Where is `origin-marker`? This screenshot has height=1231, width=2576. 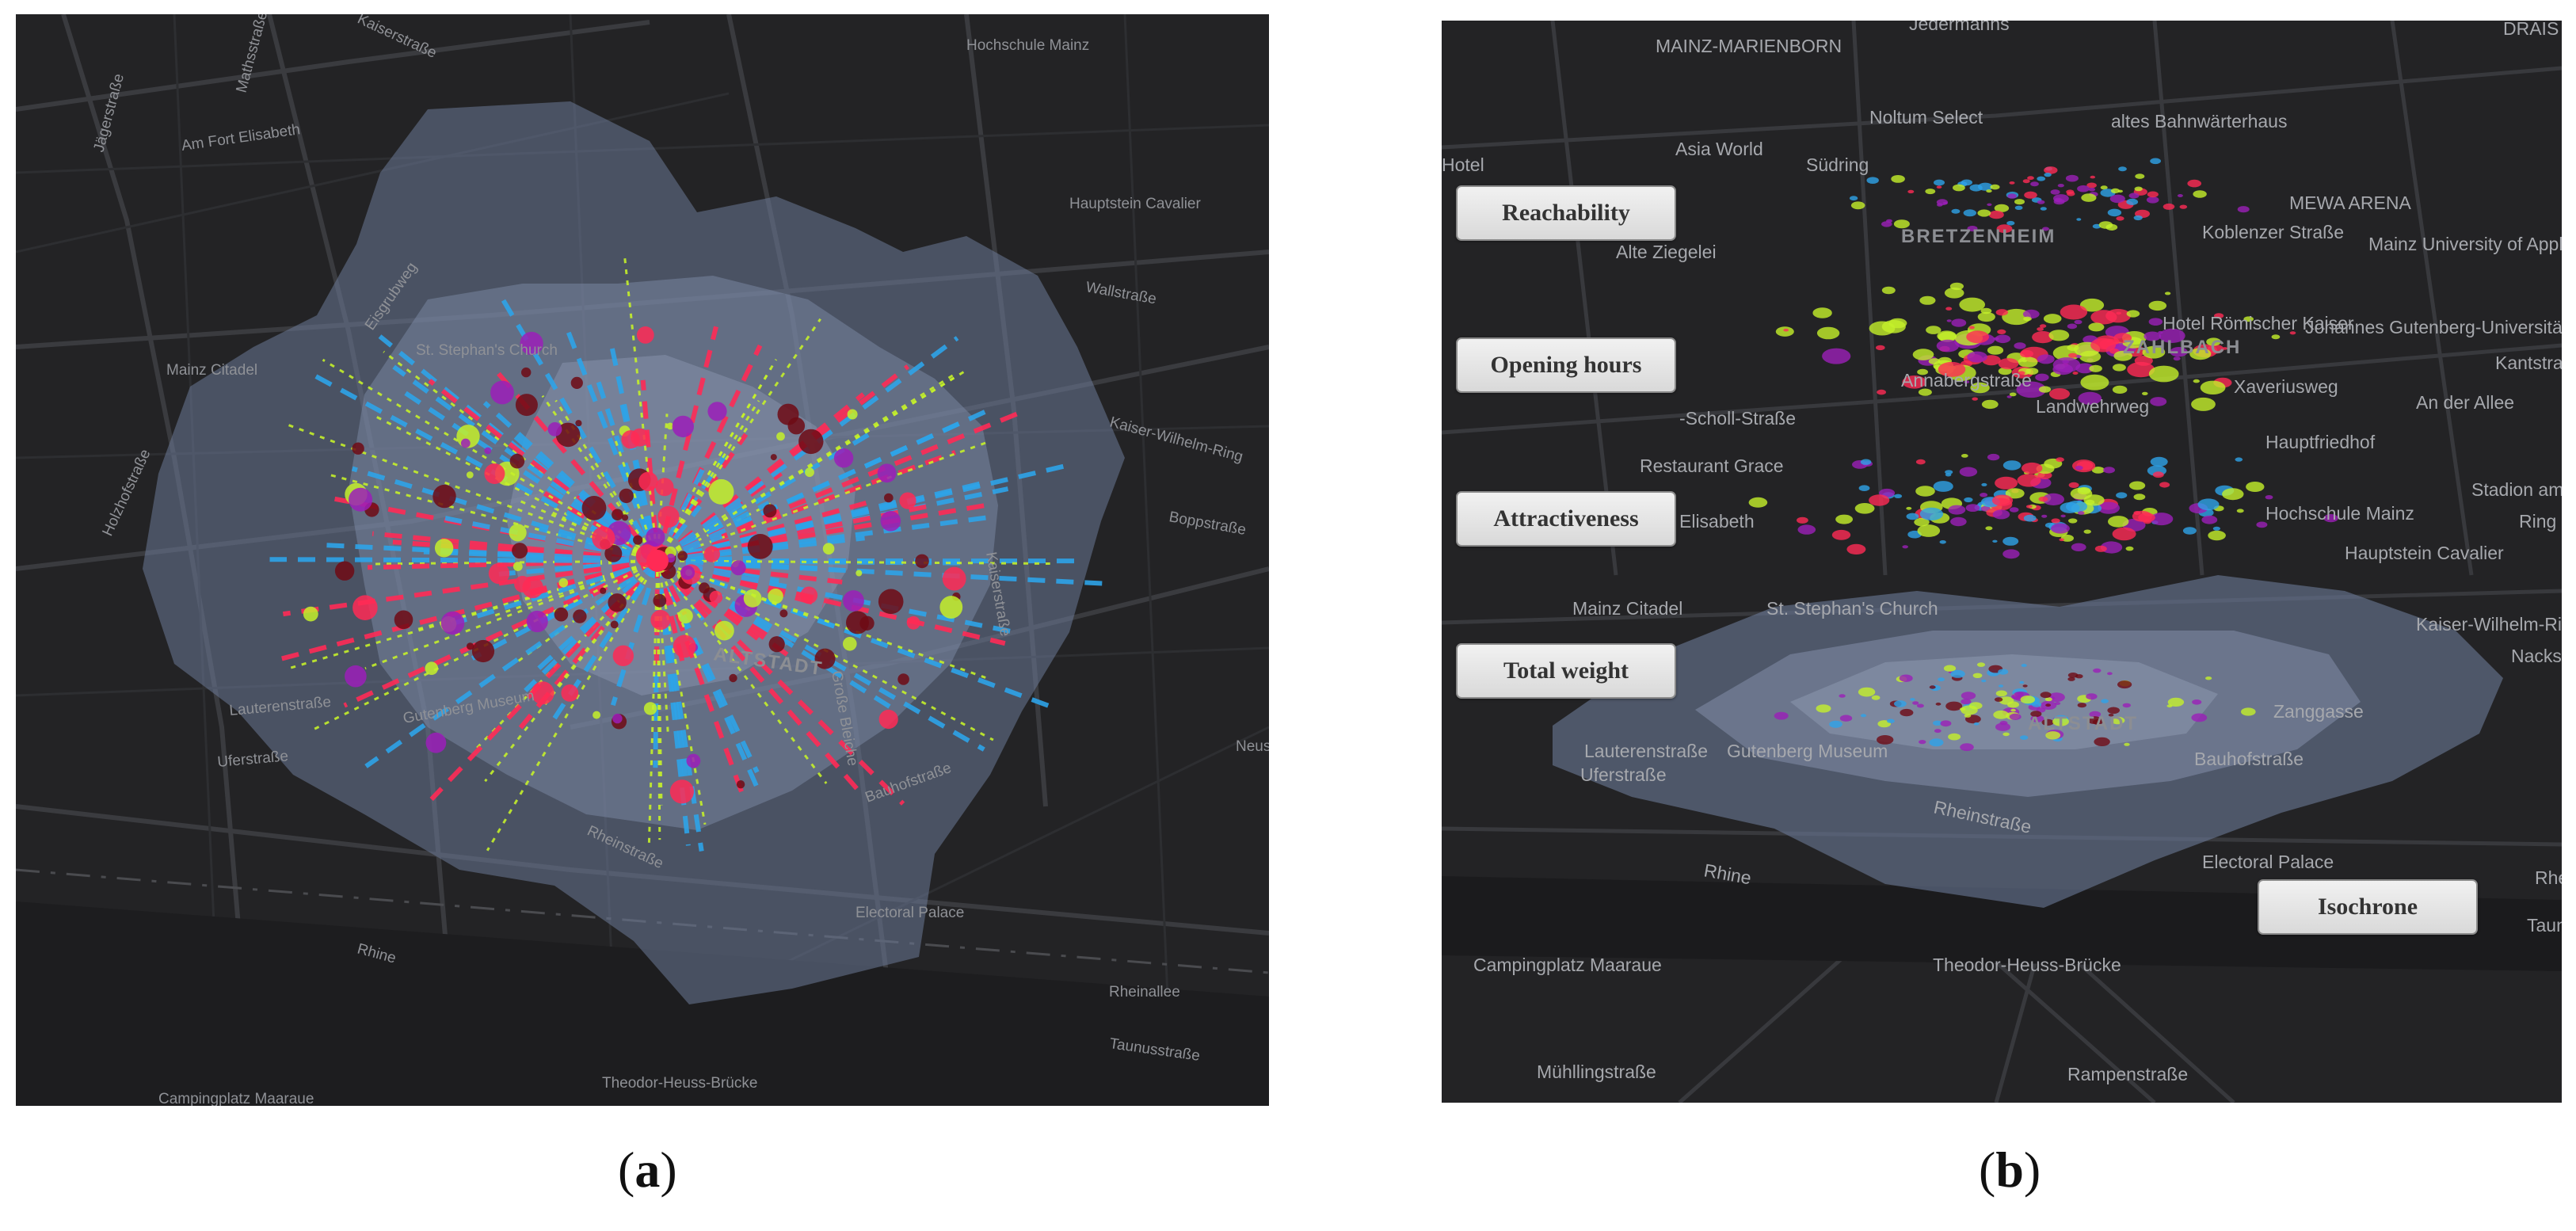 origin-marker is located at coordinates (658, 561).